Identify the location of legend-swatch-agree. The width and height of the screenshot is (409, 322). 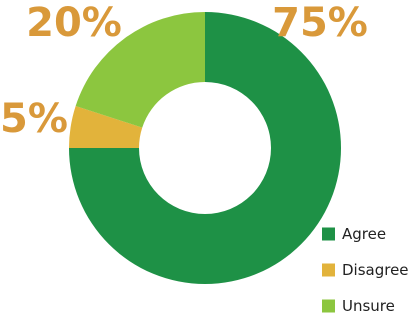
(328, 234).